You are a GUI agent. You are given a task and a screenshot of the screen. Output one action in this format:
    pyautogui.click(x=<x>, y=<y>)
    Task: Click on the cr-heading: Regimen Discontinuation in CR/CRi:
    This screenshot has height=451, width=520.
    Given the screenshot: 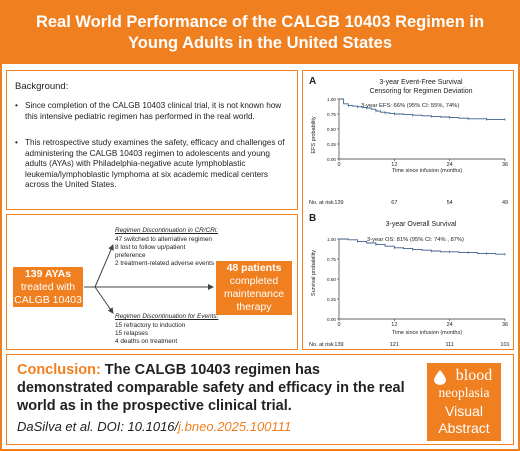 What is the action you would take?
    pyautogui.click(x=167, y=230)
    